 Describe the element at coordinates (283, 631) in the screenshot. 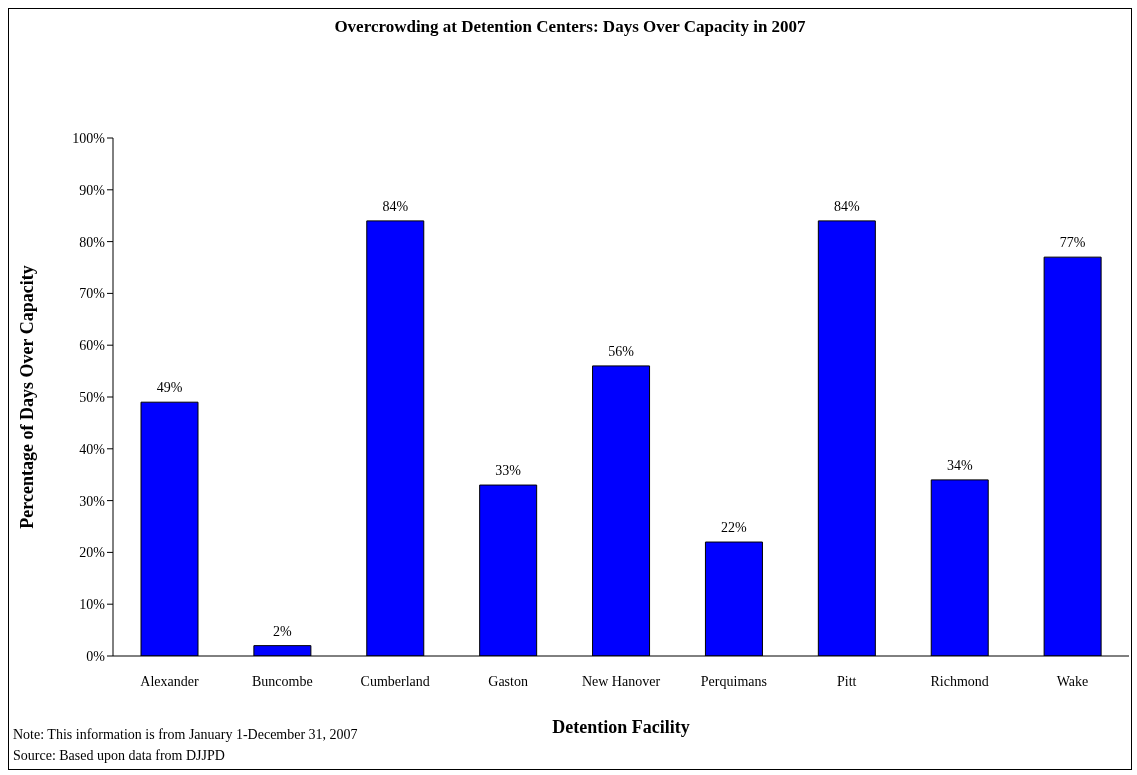

I see `data-label: 2%` at that location.